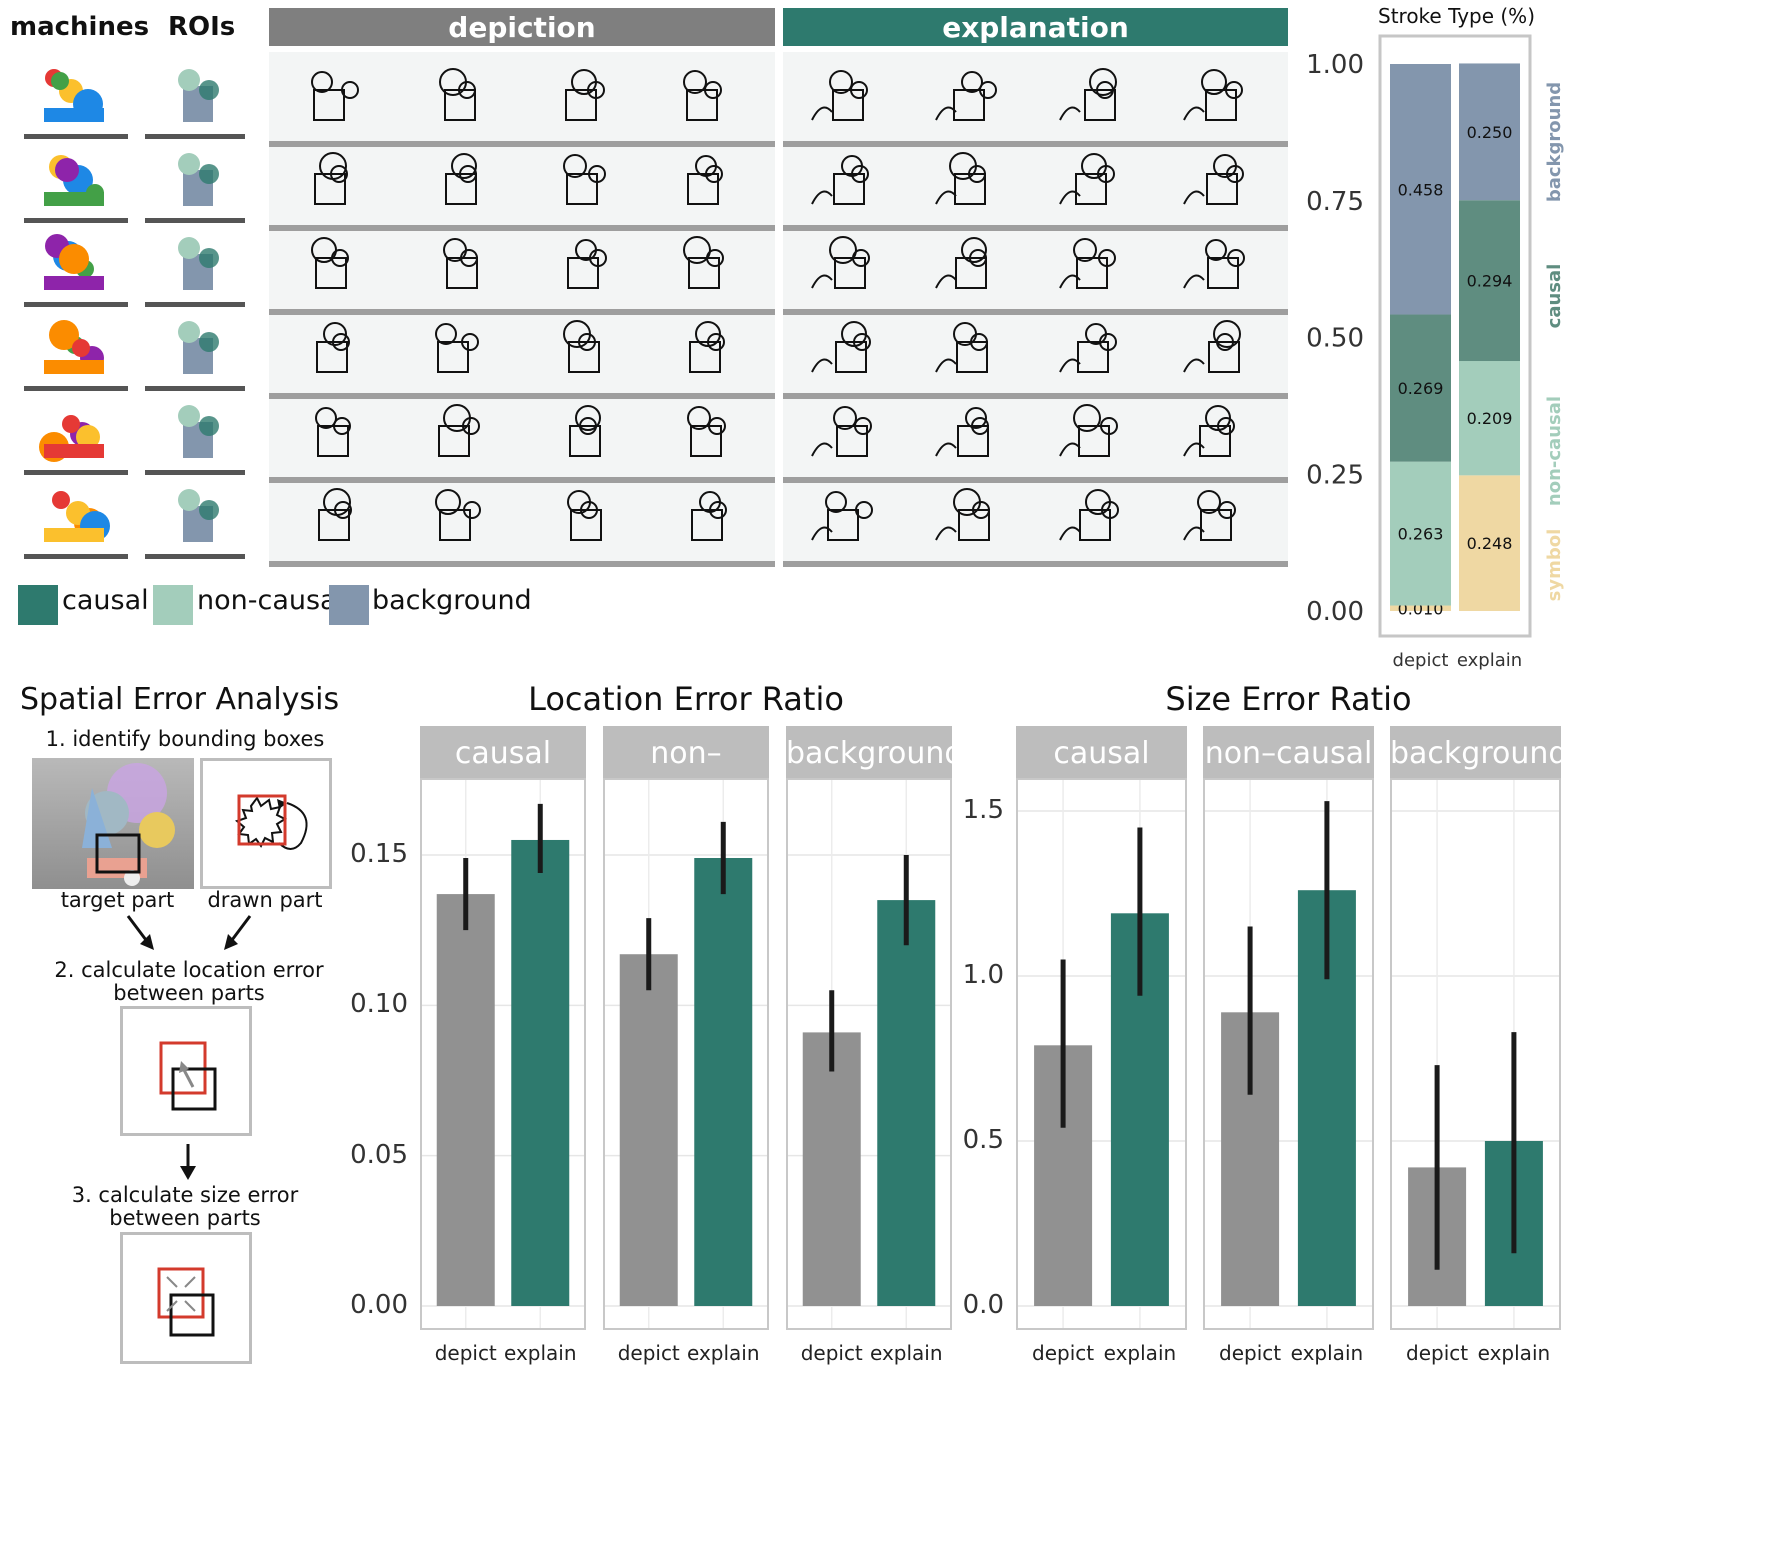 The width and height of the screenshot is (1766, 1544). Describe the element at coordinates (1288, 699) in the screenshot. I see `size-chart-title: Size Error Ratio` at that location.